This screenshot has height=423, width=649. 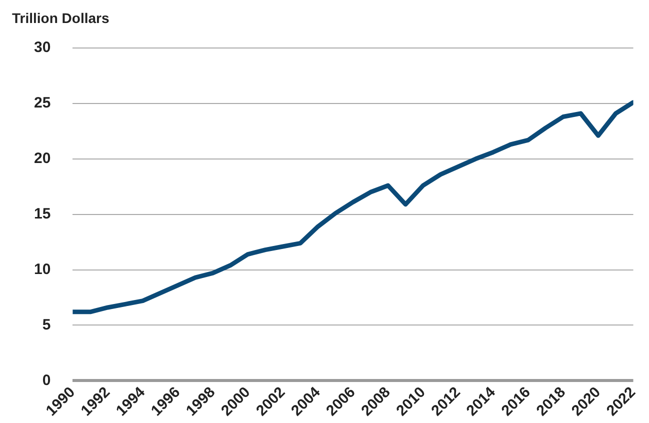 I want to click on y-tick-label: 0, so click(x=46, y=380).